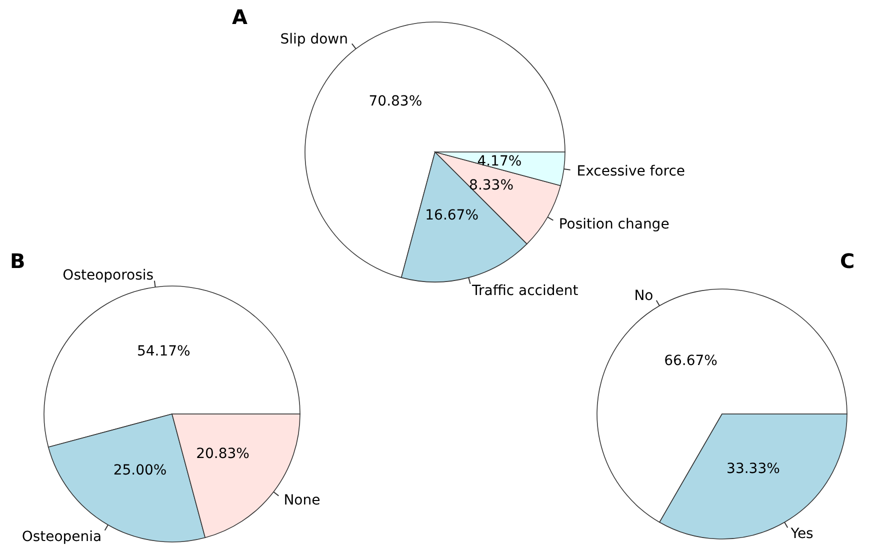 The image size is (872, 550). Describe the element at coordinates (524, 291) in the screenshot. I see `slice-label: Traffic accident` at that location.